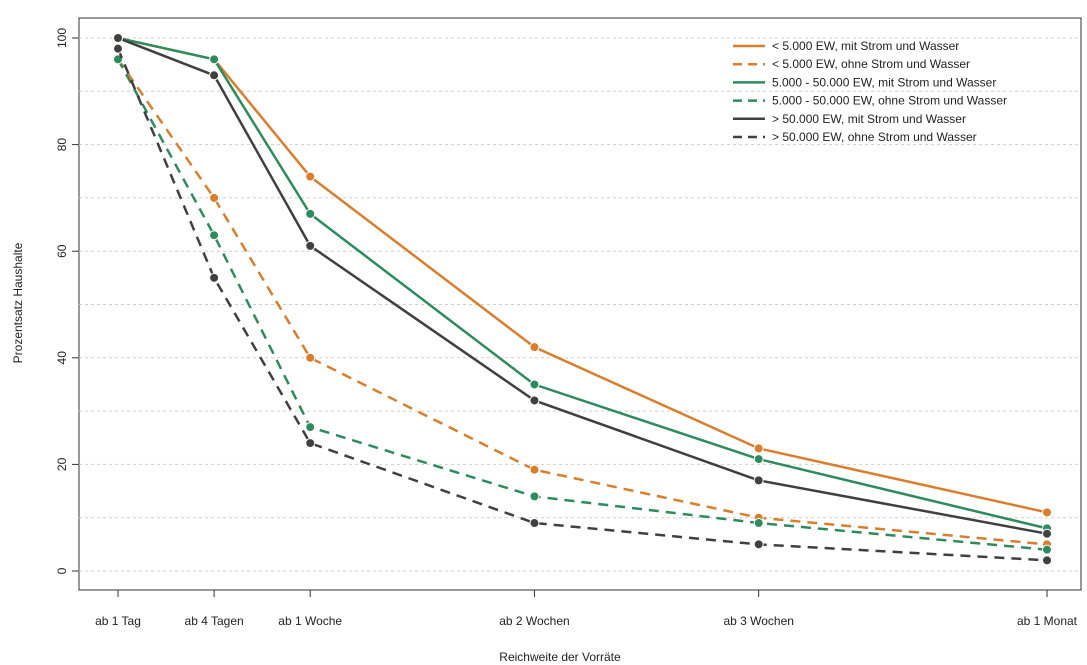 The height and width of the screenshot is (665, 1087). What do you see at coordinates (62, 358) in the screenshot?
I see `y-tick-label: 40` at bounding box center [62, 358].